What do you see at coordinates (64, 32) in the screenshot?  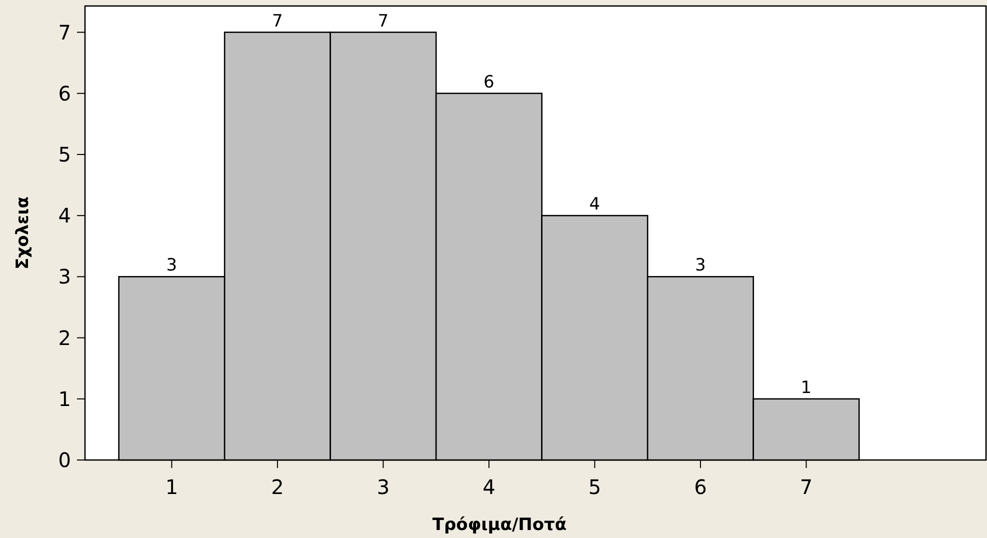 I see `y-tick-label: 7` at bounding box center [64, 32].